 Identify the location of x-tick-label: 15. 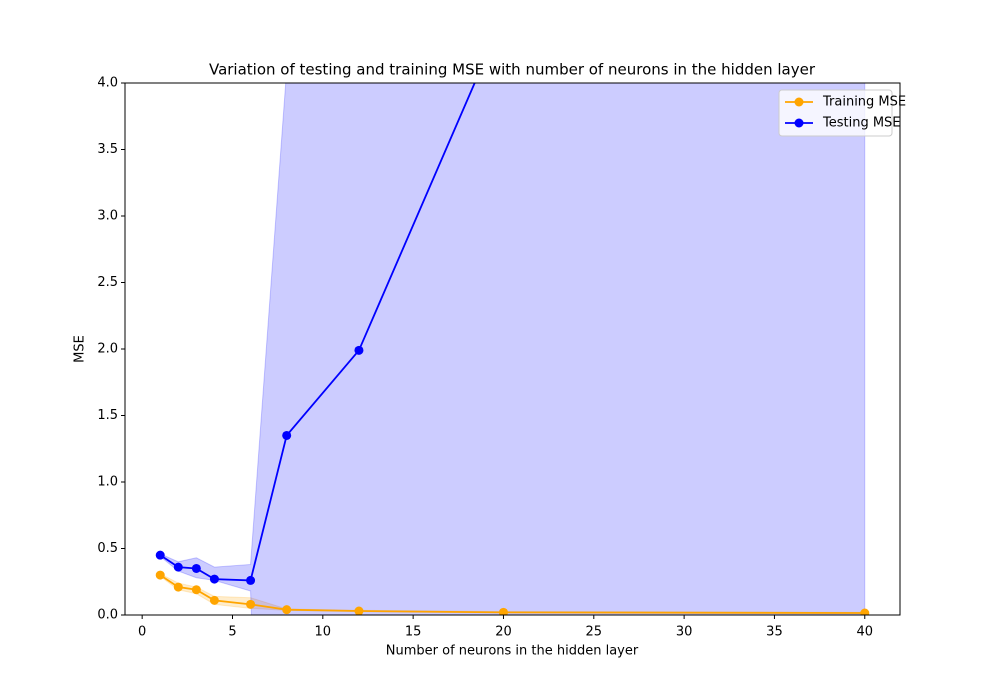
(413, 632).